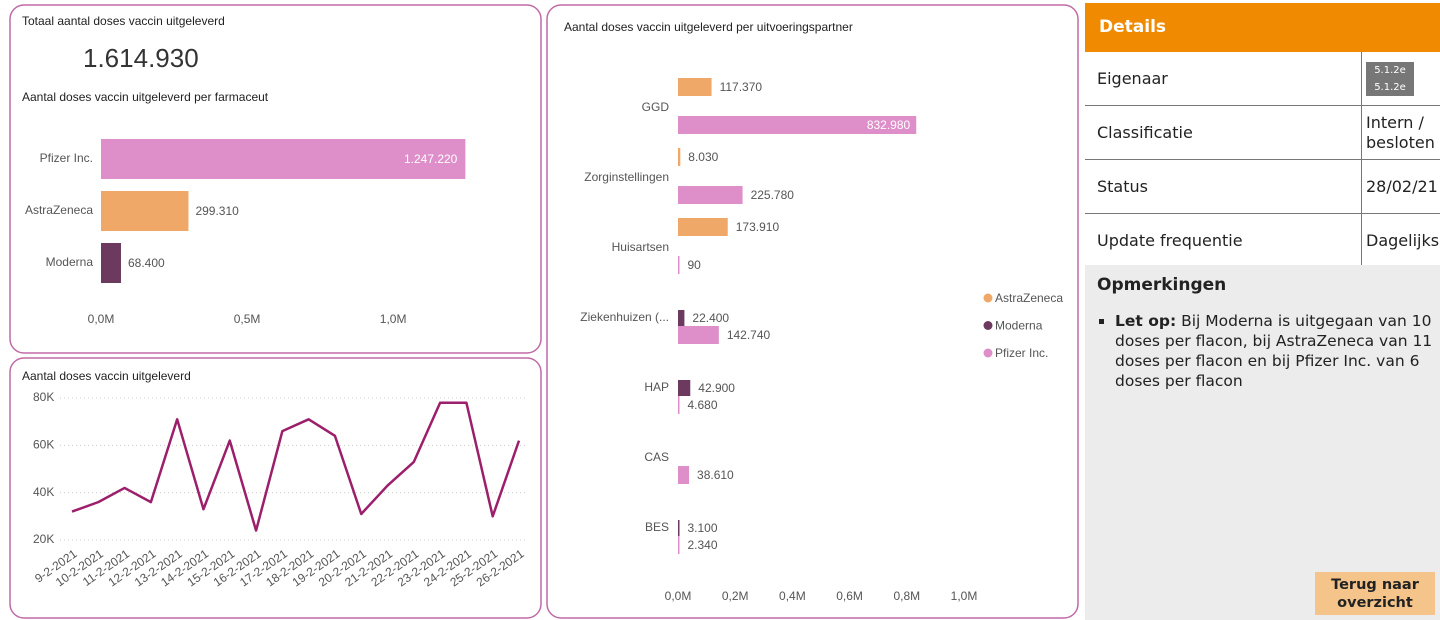 The width and height of the screenshot is (1440, 620). Describe the element at coordinates (1223, 186) in the screenshot. I see `details-key: Status` at that location.